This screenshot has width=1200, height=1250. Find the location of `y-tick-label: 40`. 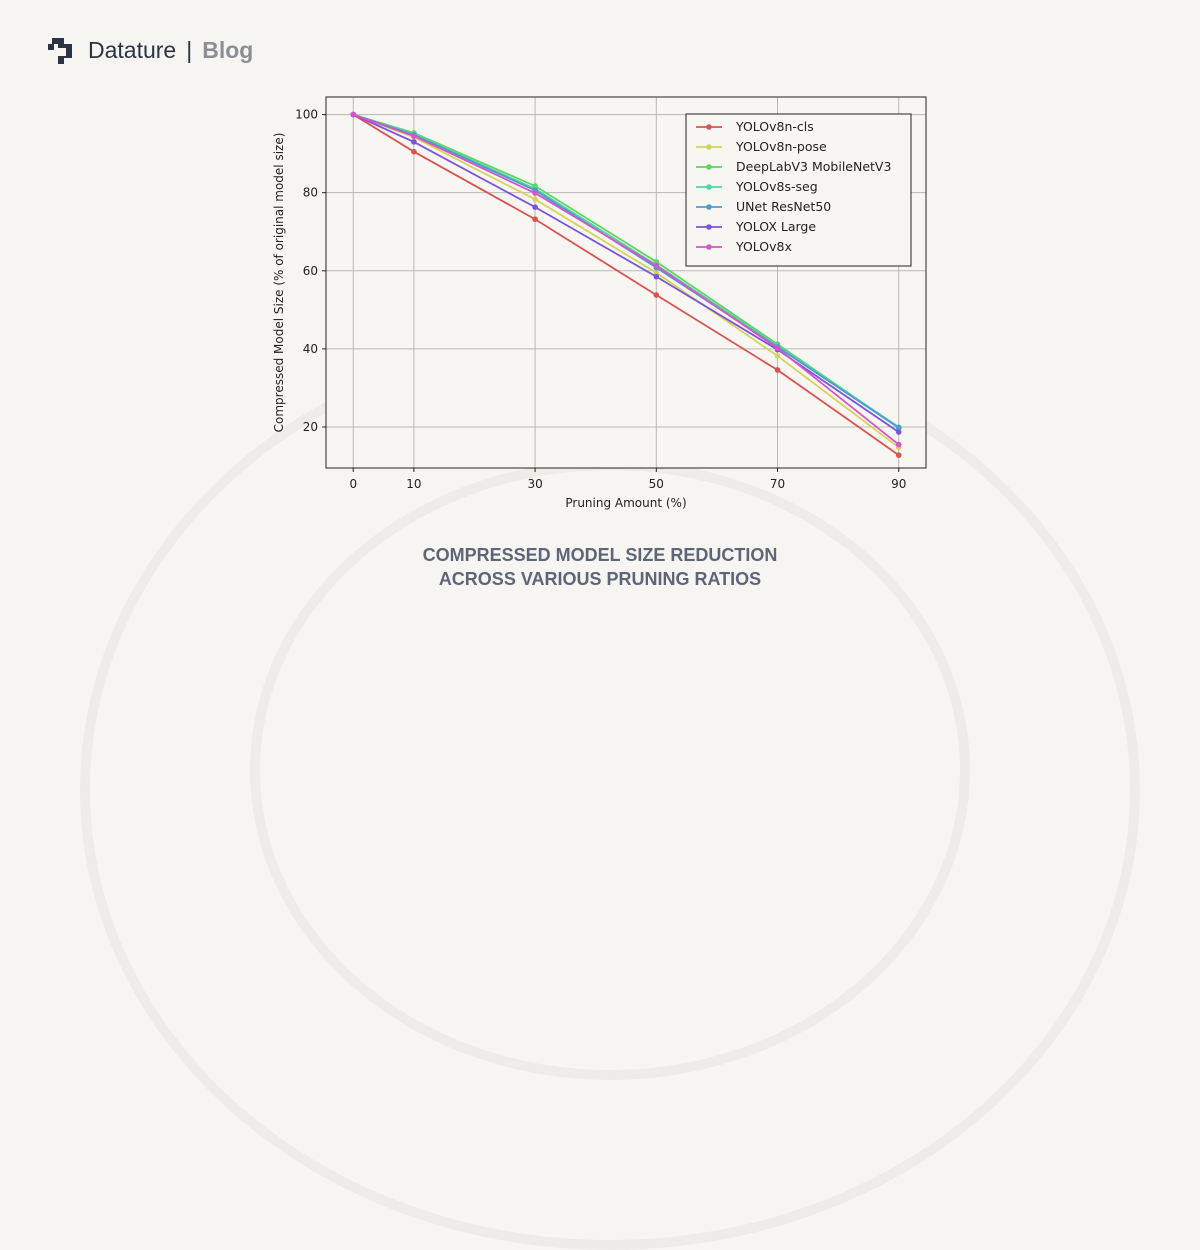

y-tick-label: 40 is located at coordinates (310, 349).